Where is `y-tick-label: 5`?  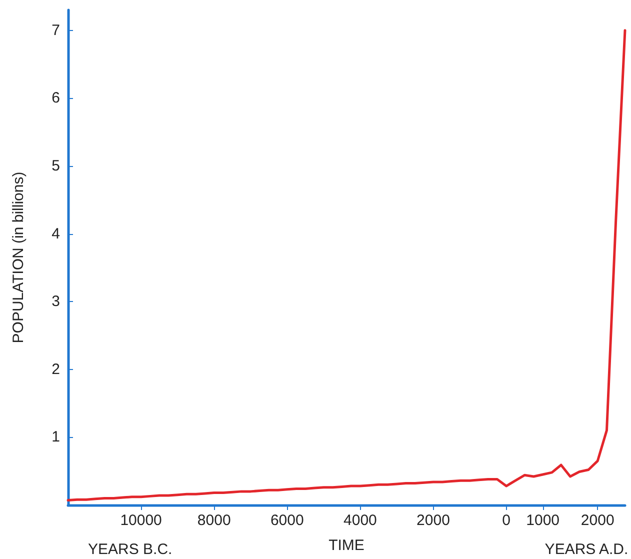
y-tick-label: 5 is located at coordinates (56, 165).